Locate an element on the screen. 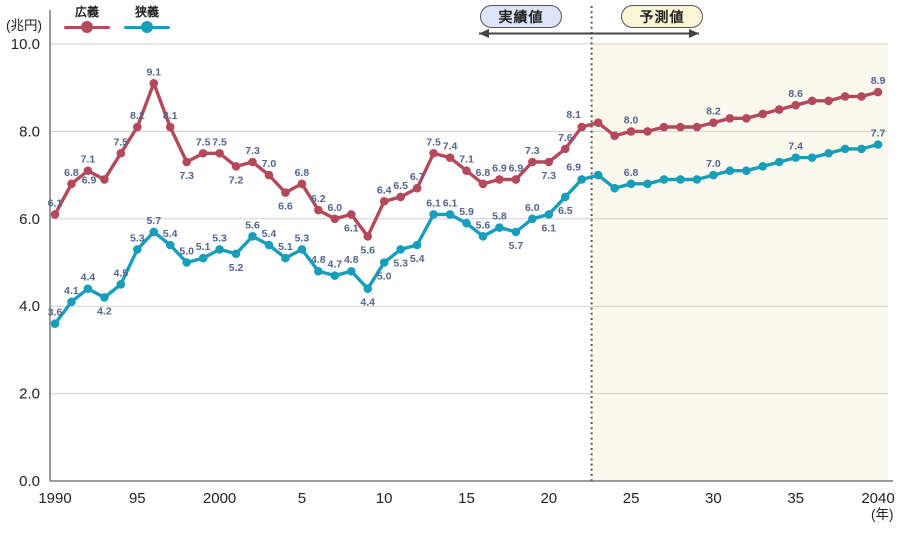 This screenshot has height=533, width=900. y-tick-label: 4.0 is located at coordinates (29, 306).